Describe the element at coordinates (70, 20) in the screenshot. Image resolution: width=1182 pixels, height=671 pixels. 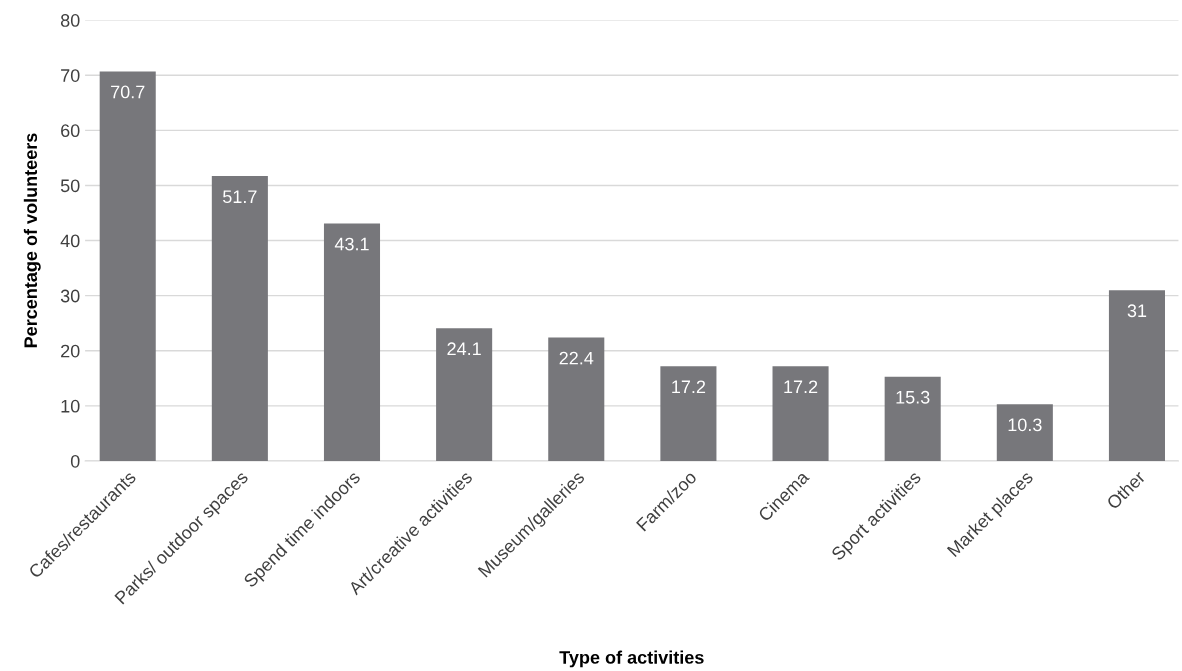
I see `y-tick-label: 80` at that location.